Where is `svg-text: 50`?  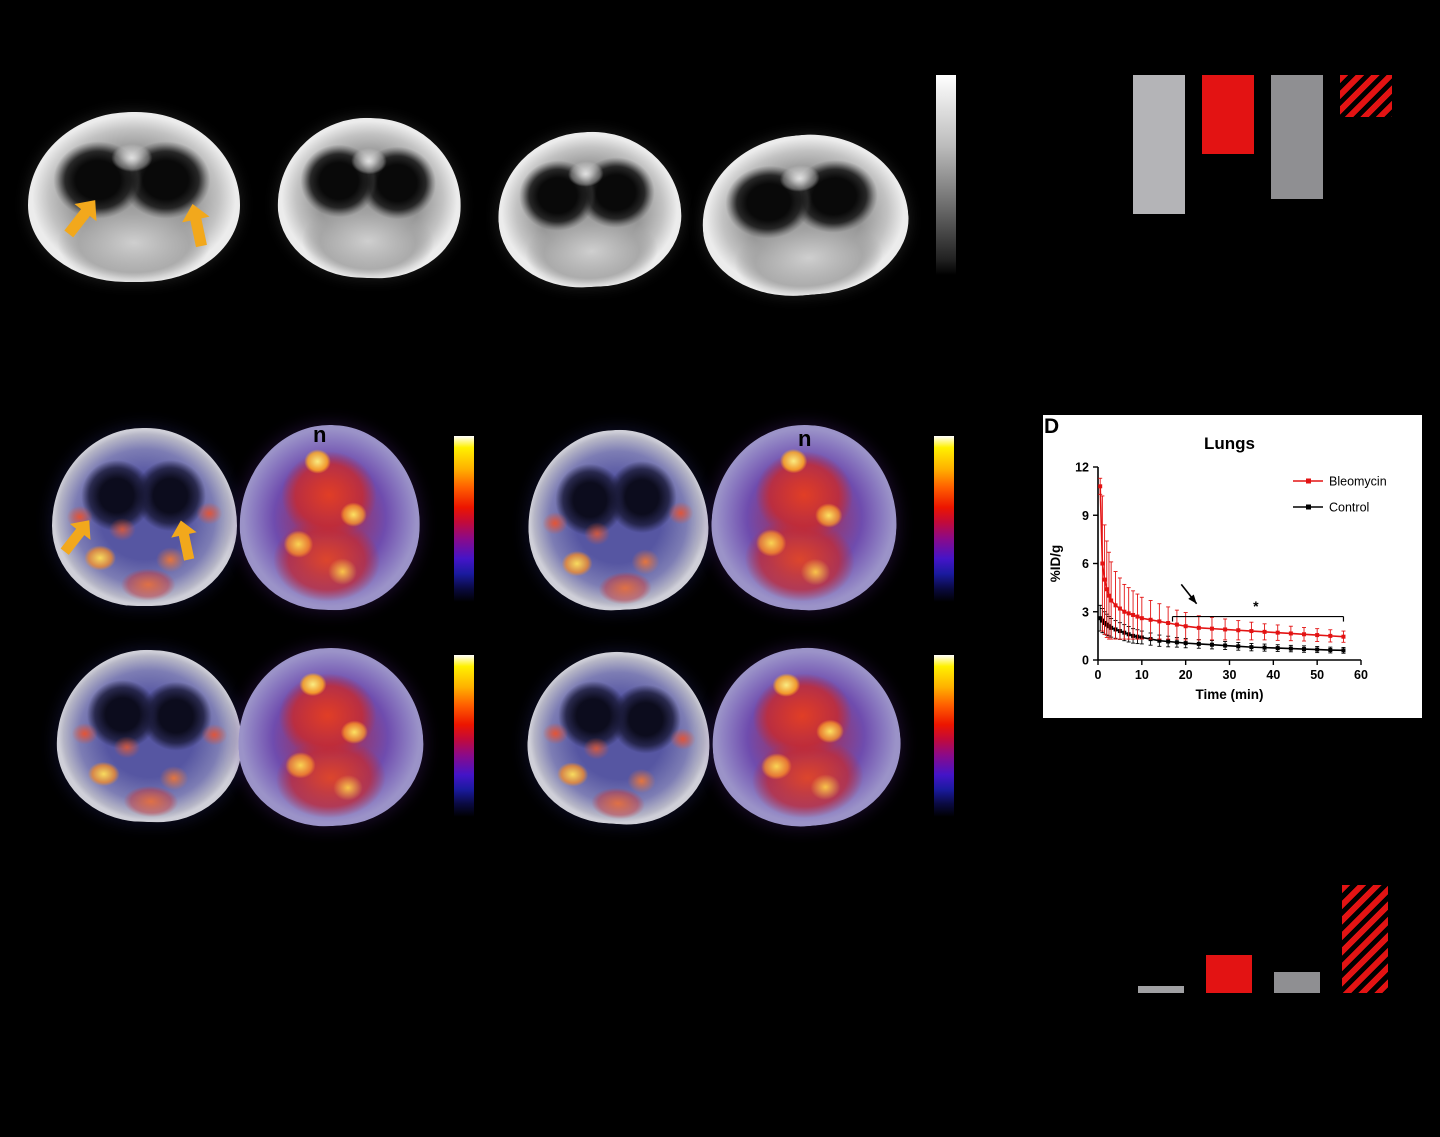 svg-text: 50 is located at coordinates (1317, 675).